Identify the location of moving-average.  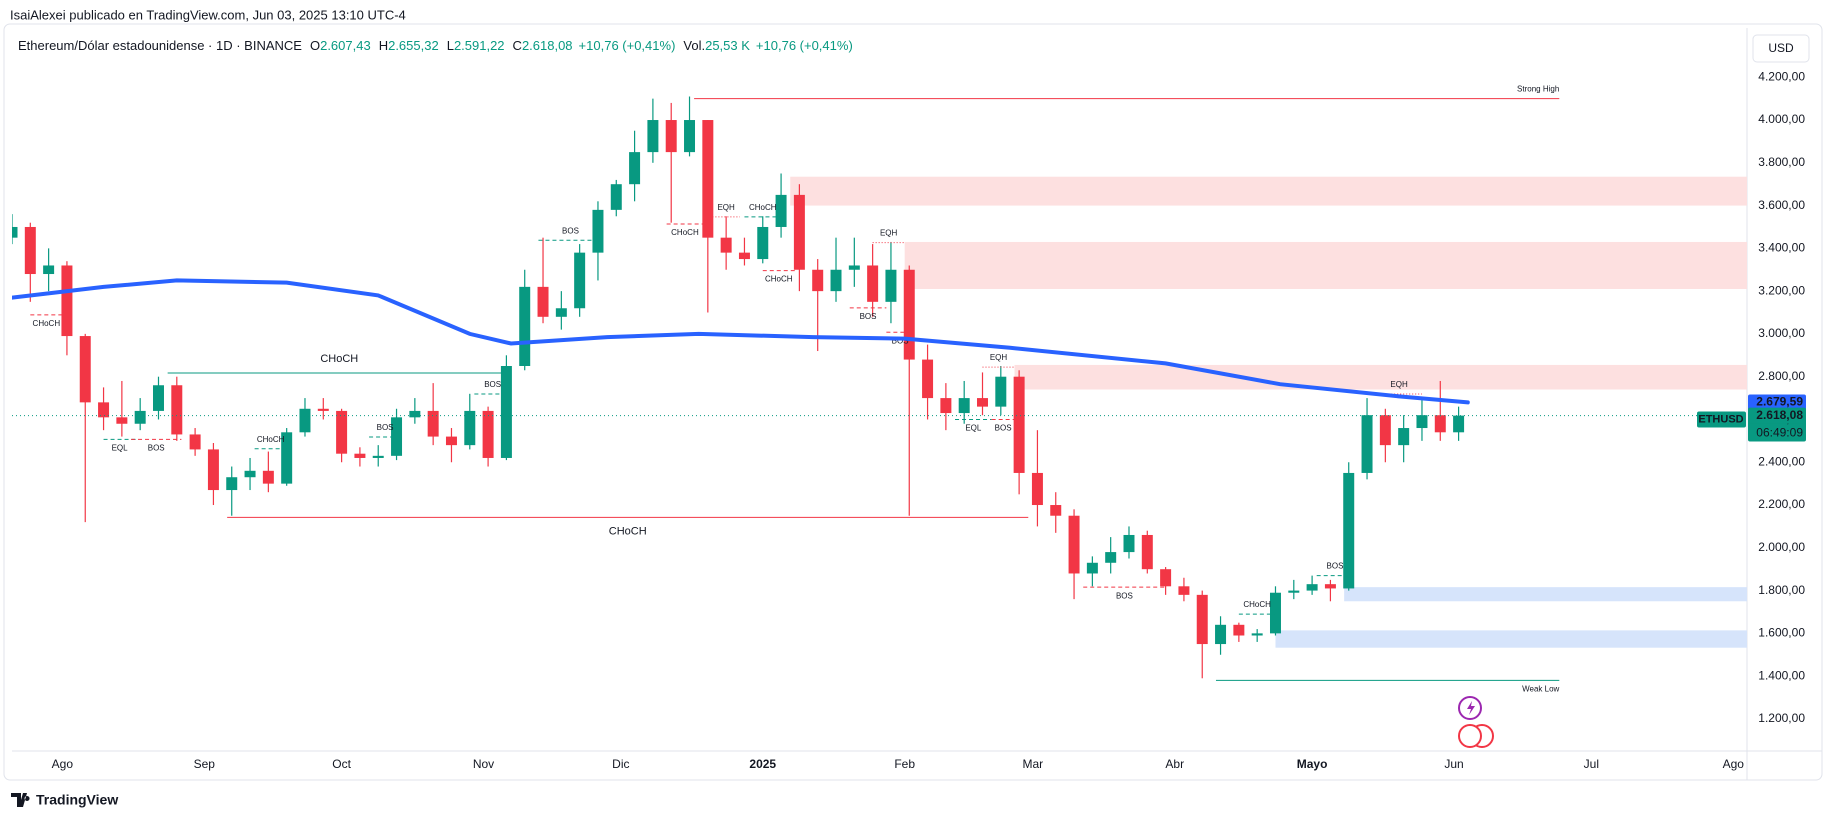
(741, 341).